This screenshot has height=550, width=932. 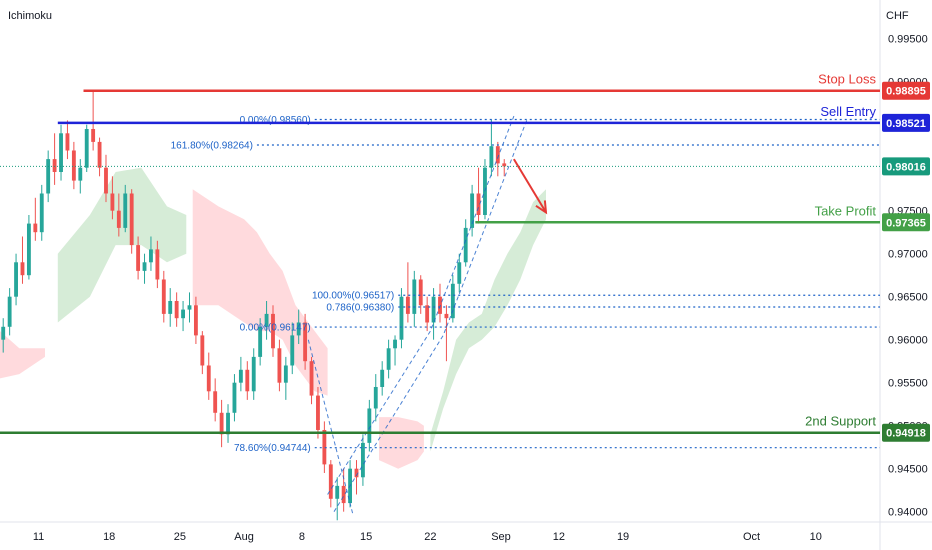 What do you see at coordinates (906, 124) in the screenshot?
I see `level-price-badge-label: 0.98521` at bounding box center [906, 124].